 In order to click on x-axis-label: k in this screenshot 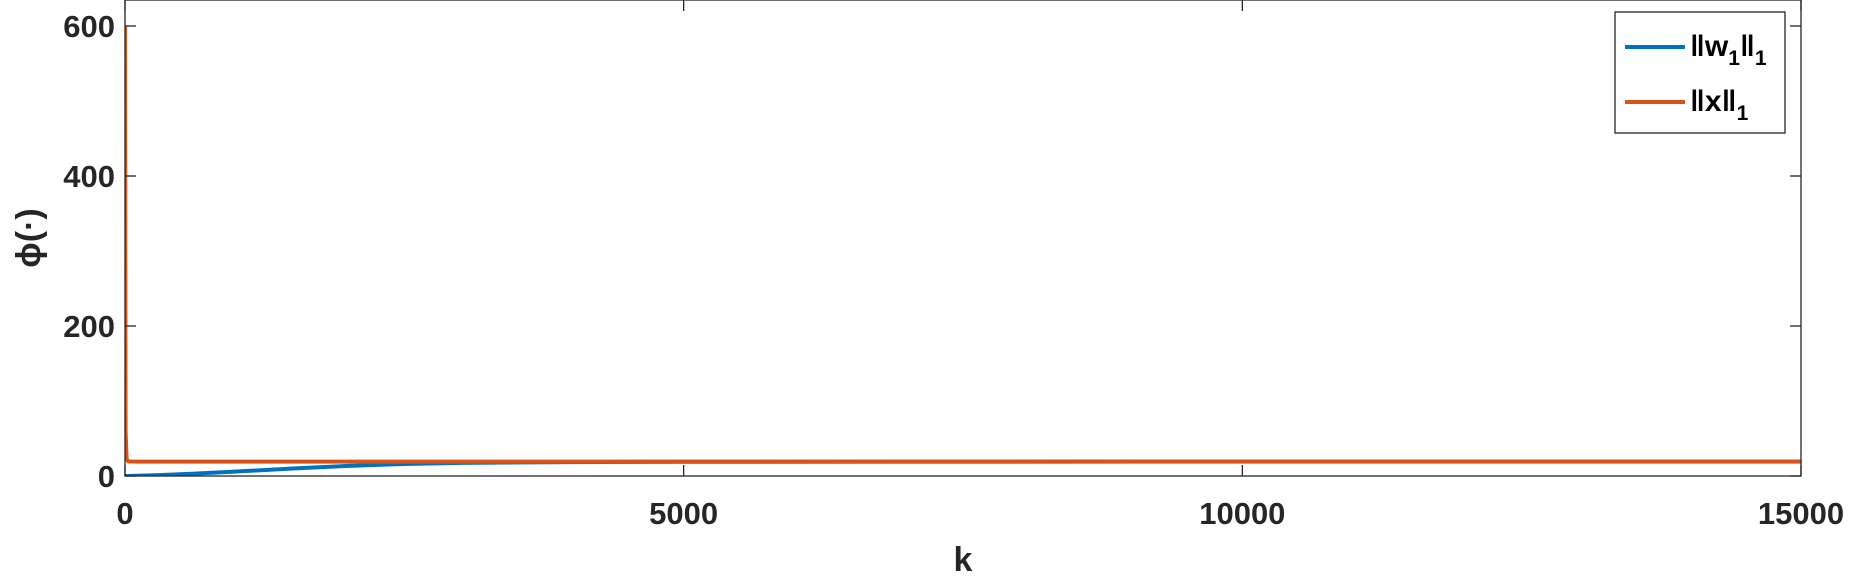, I will do `click(963, 560)`.